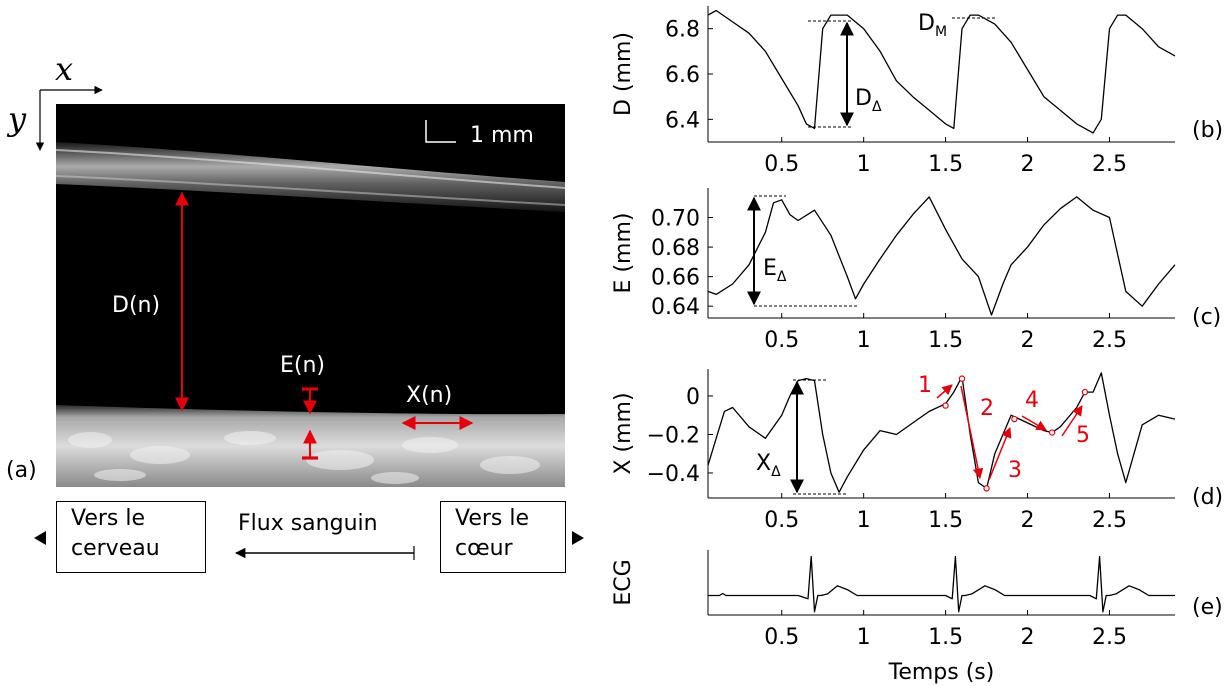 Image resolution: width=1229 pixels, height=686 pixels. I want to click on ecg-x-tick-label: 1.5, so click(945, 637).